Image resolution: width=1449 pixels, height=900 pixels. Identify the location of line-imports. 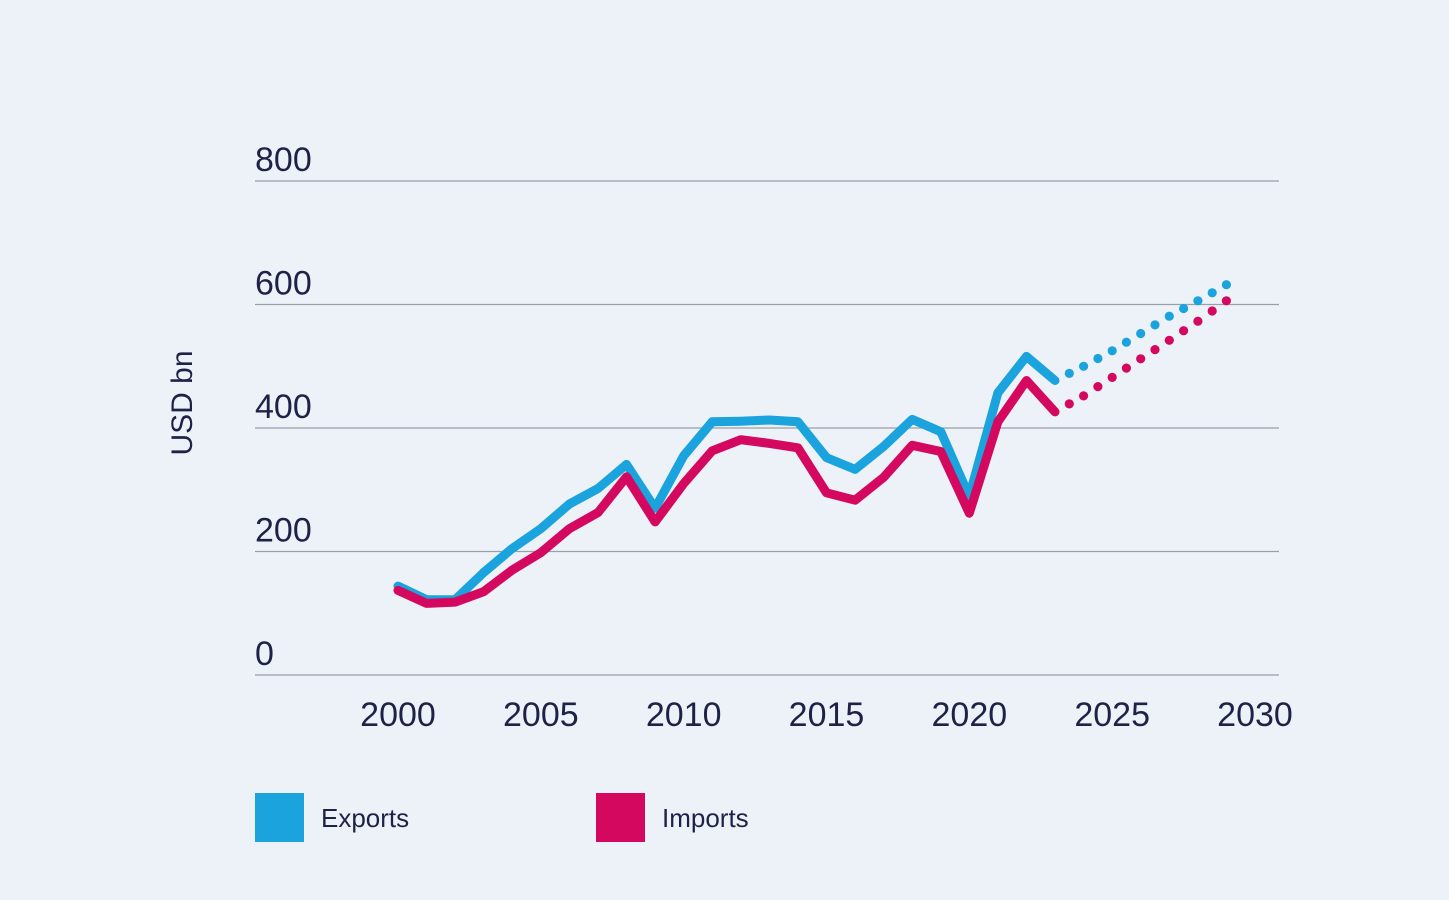
(726, 492).